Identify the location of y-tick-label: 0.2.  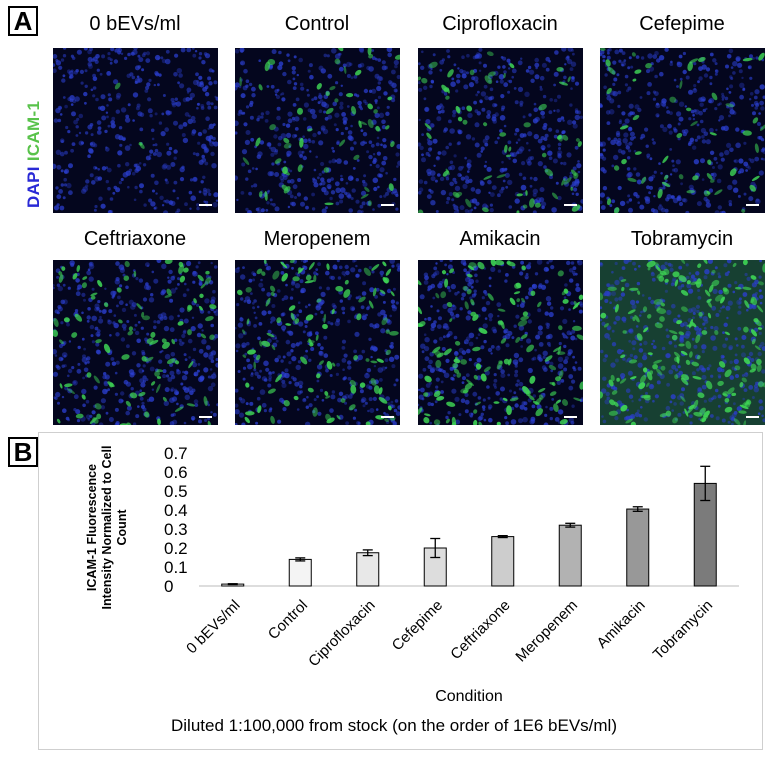
(176, 548).